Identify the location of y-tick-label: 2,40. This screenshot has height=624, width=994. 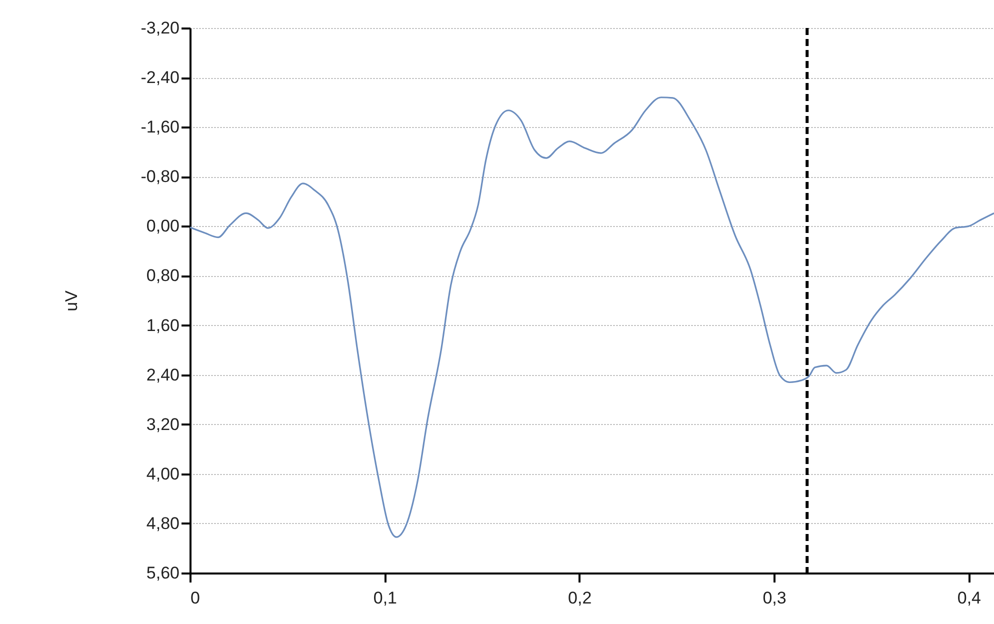
(163, 374).